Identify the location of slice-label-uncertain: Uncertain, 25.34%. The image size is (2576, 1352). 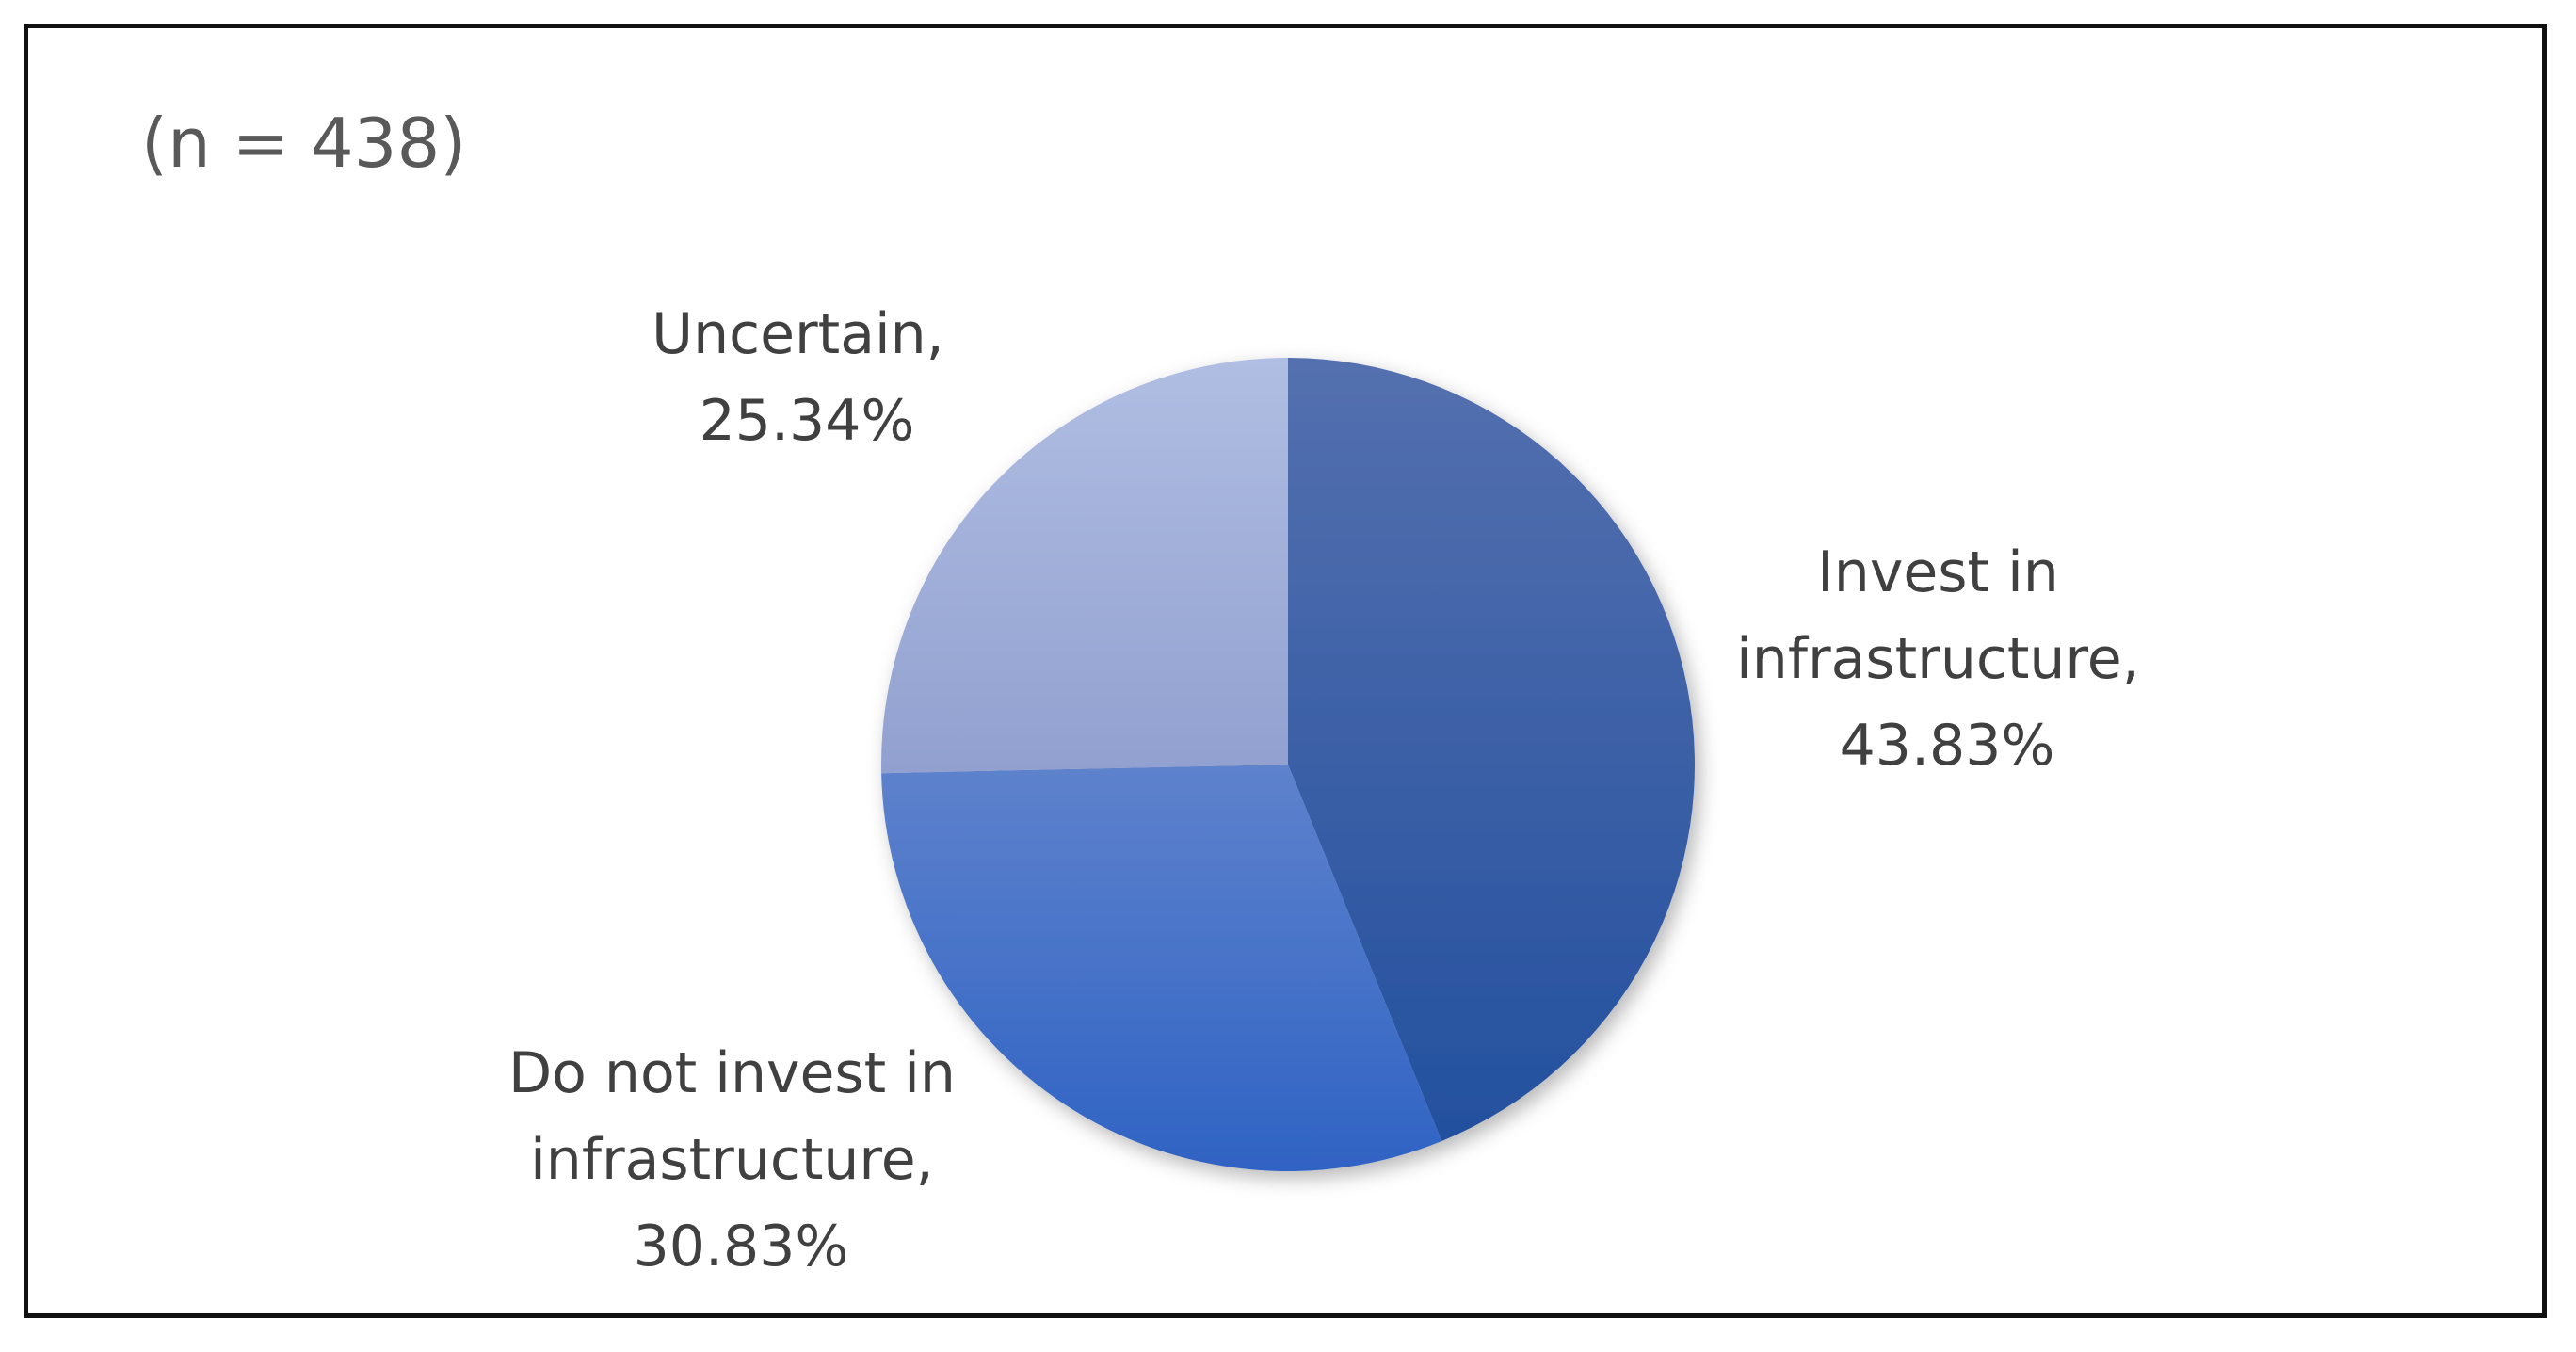
(807, 377).